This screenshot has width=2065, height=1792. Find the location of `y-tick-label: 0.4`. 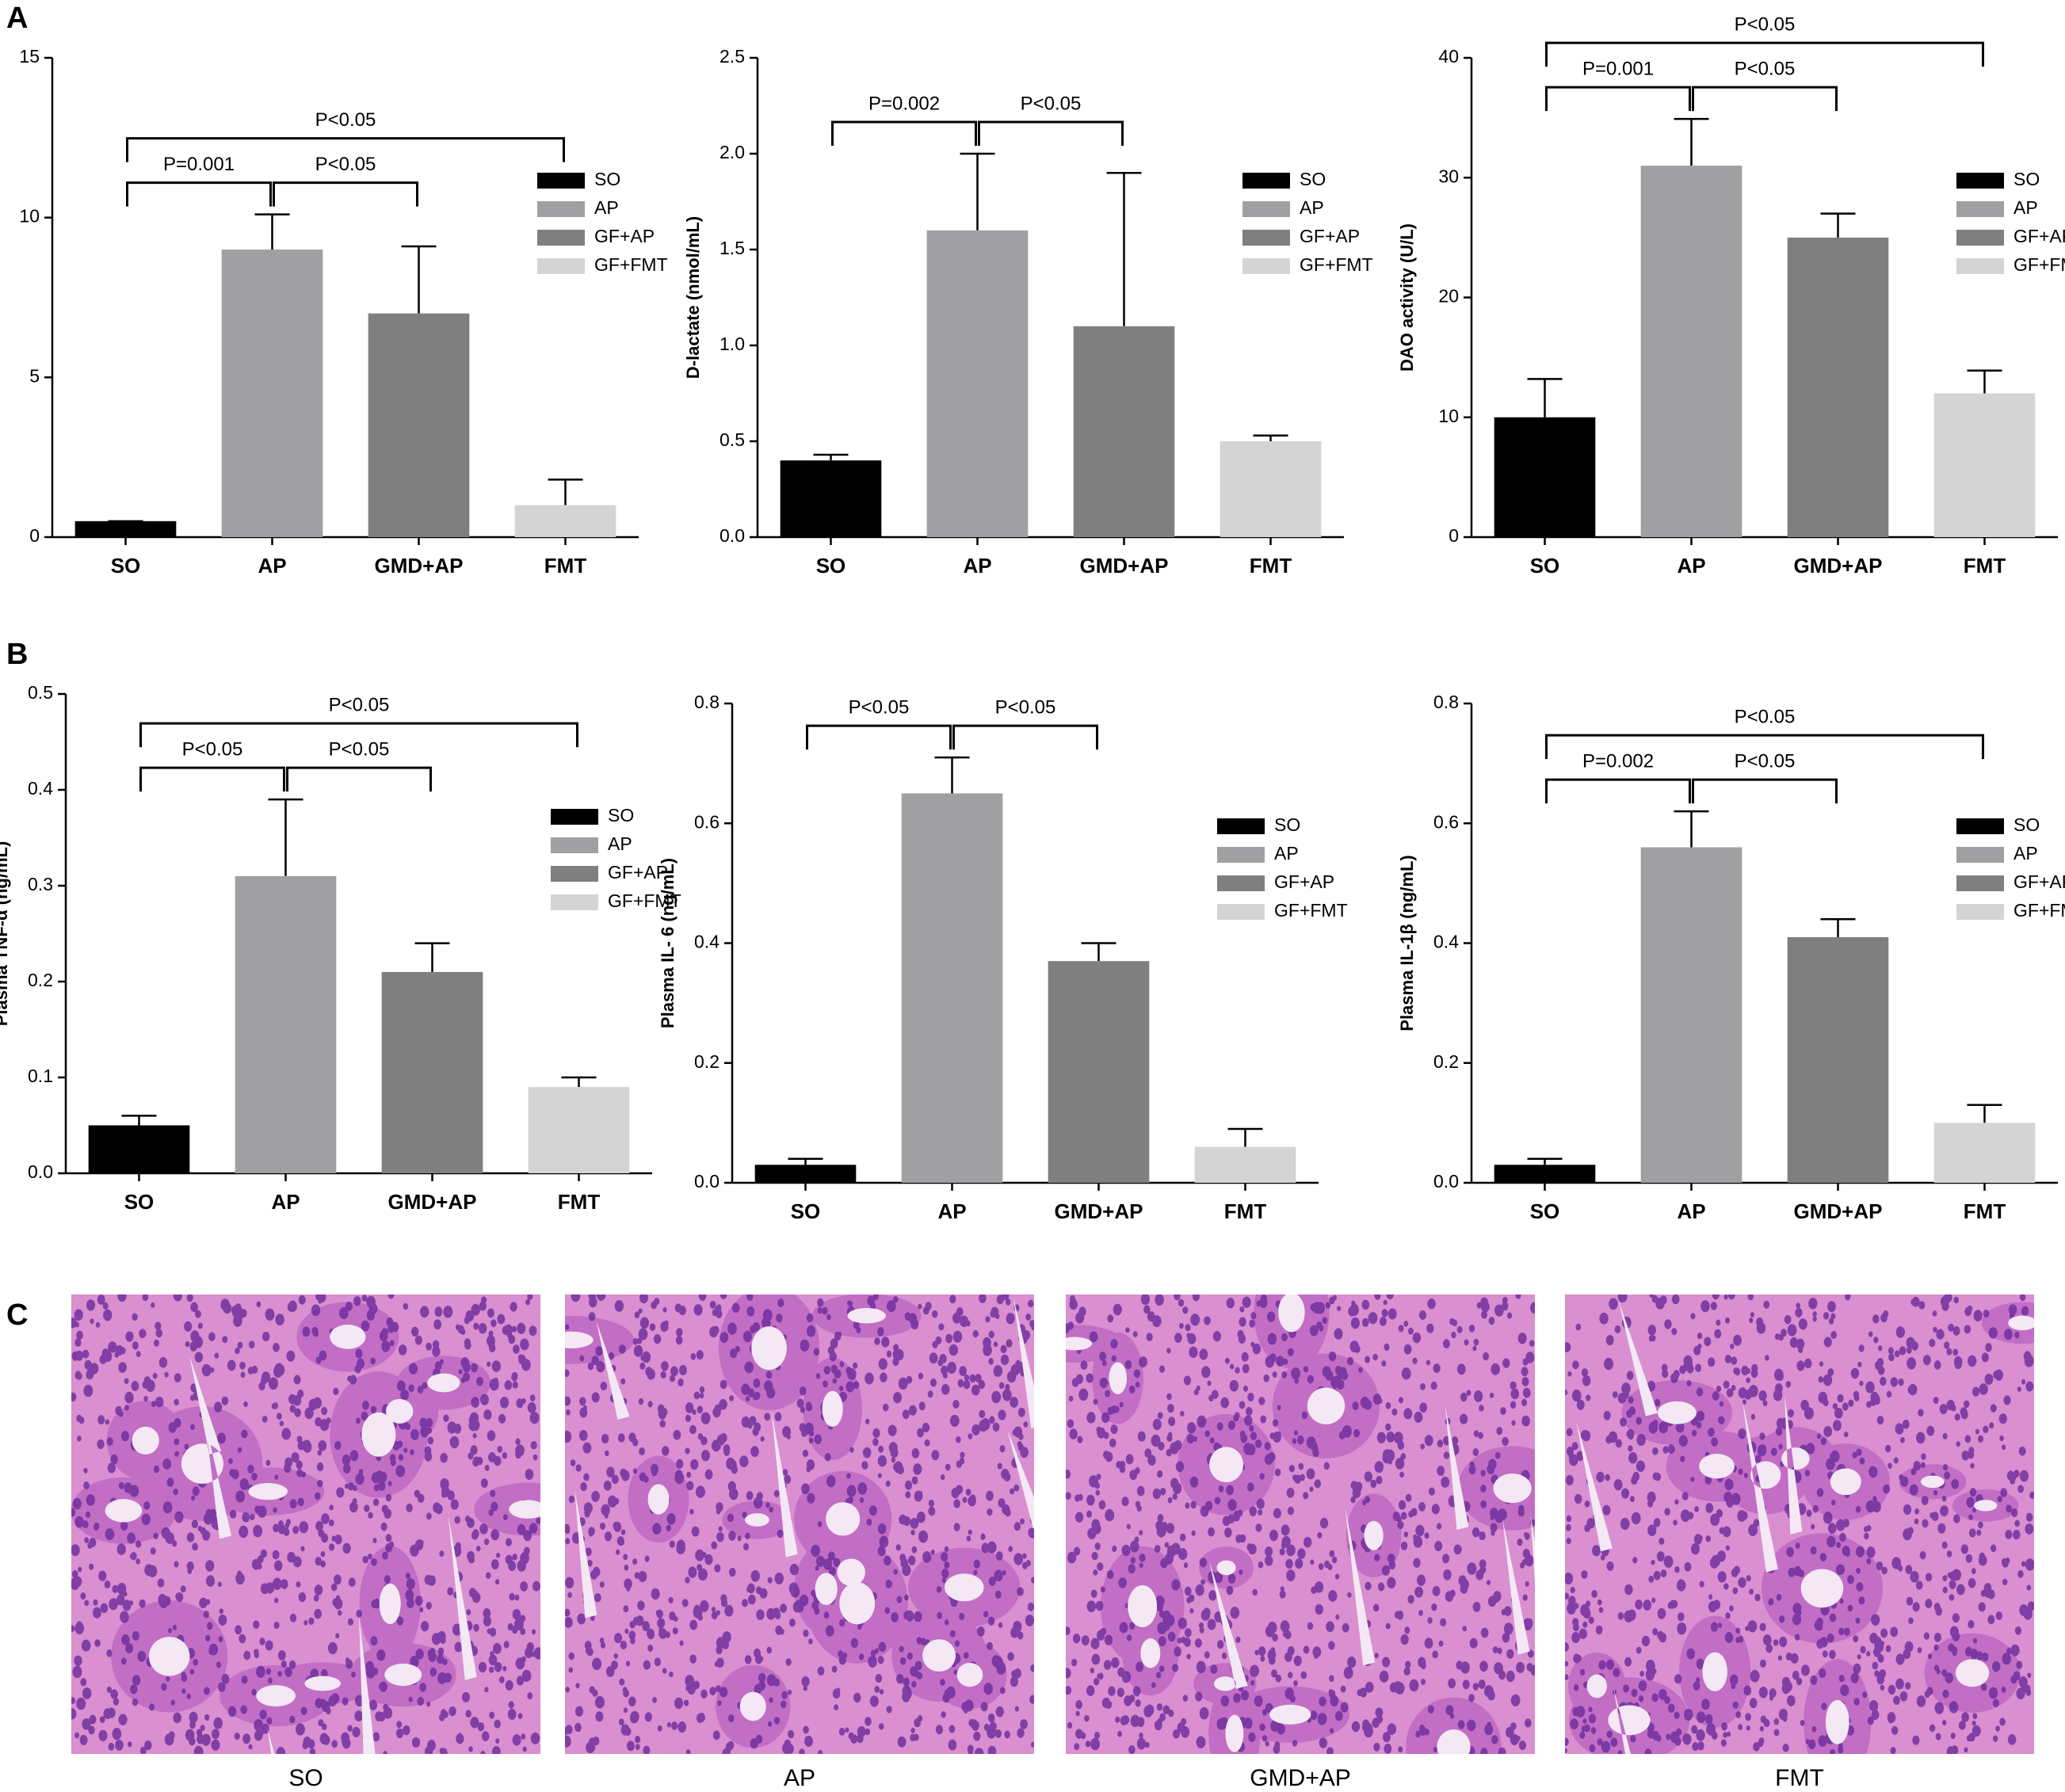

y-tick-label: 0.4 is located at coordinates (707, 942).